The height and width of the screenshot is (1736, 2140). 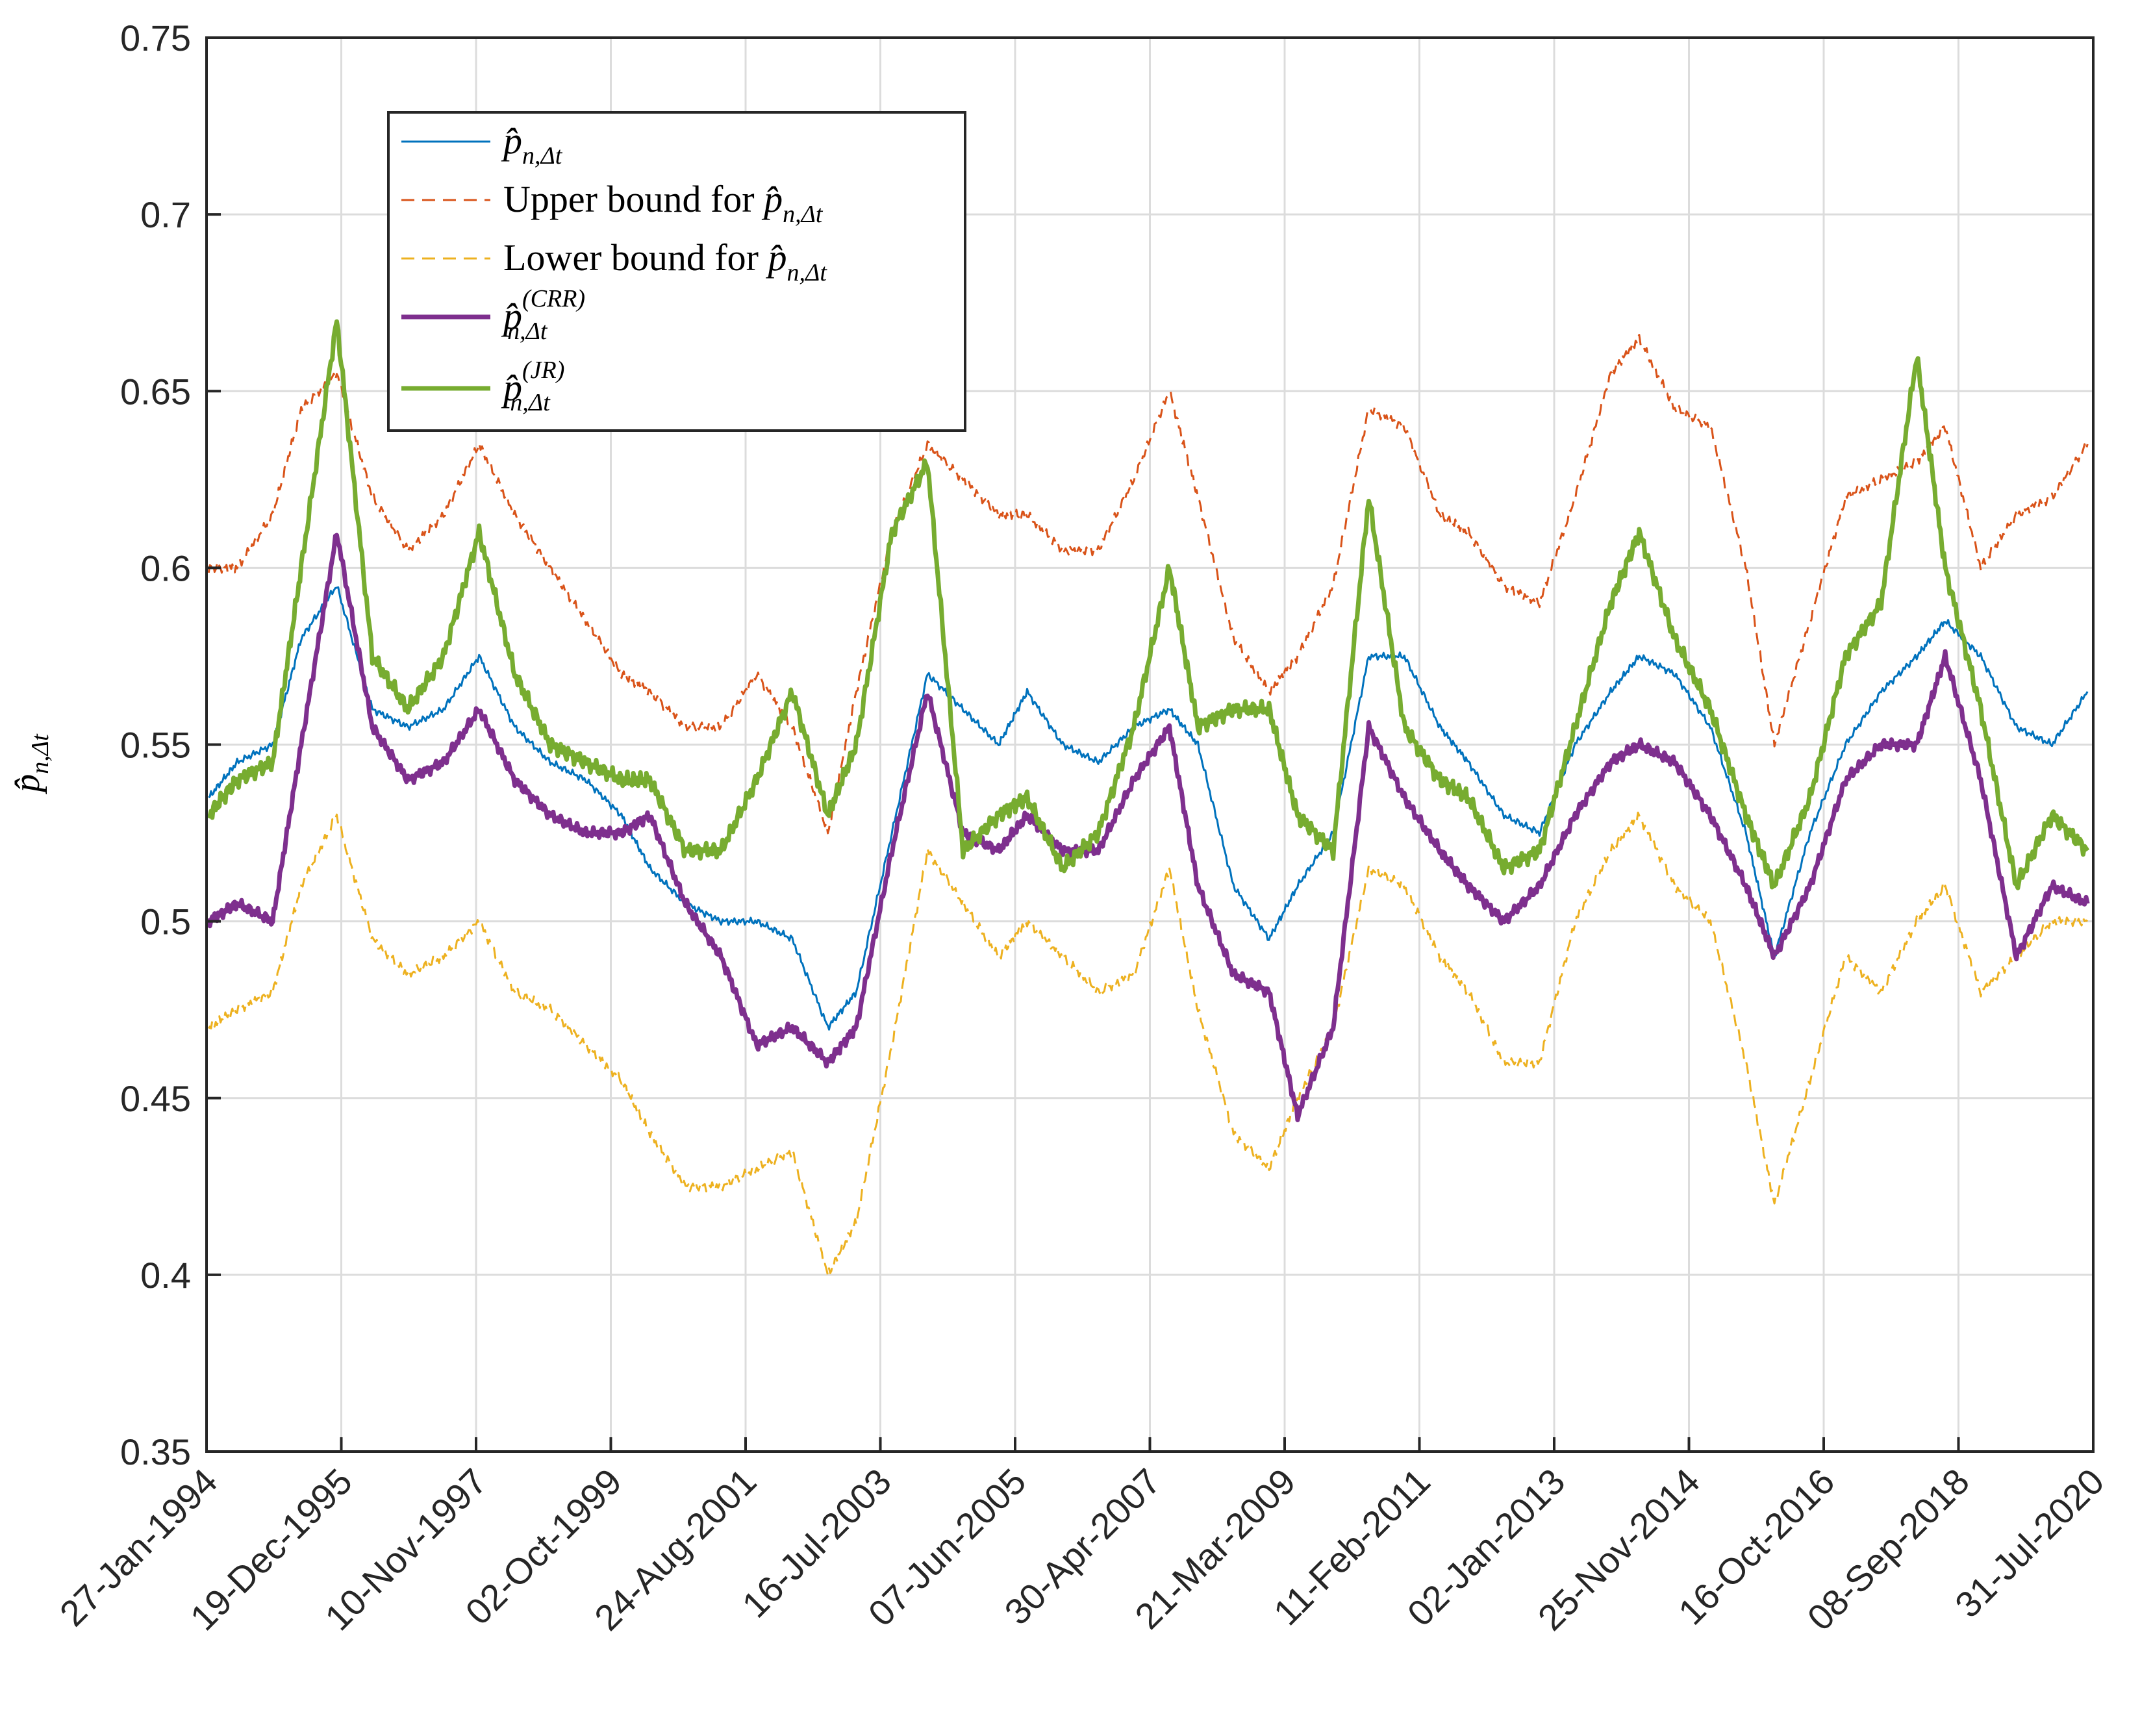 What do you see at coordinates (155, 392) in the screenshot?
I see `y-tick-label: 0.65` at bounding box center [155, 392].